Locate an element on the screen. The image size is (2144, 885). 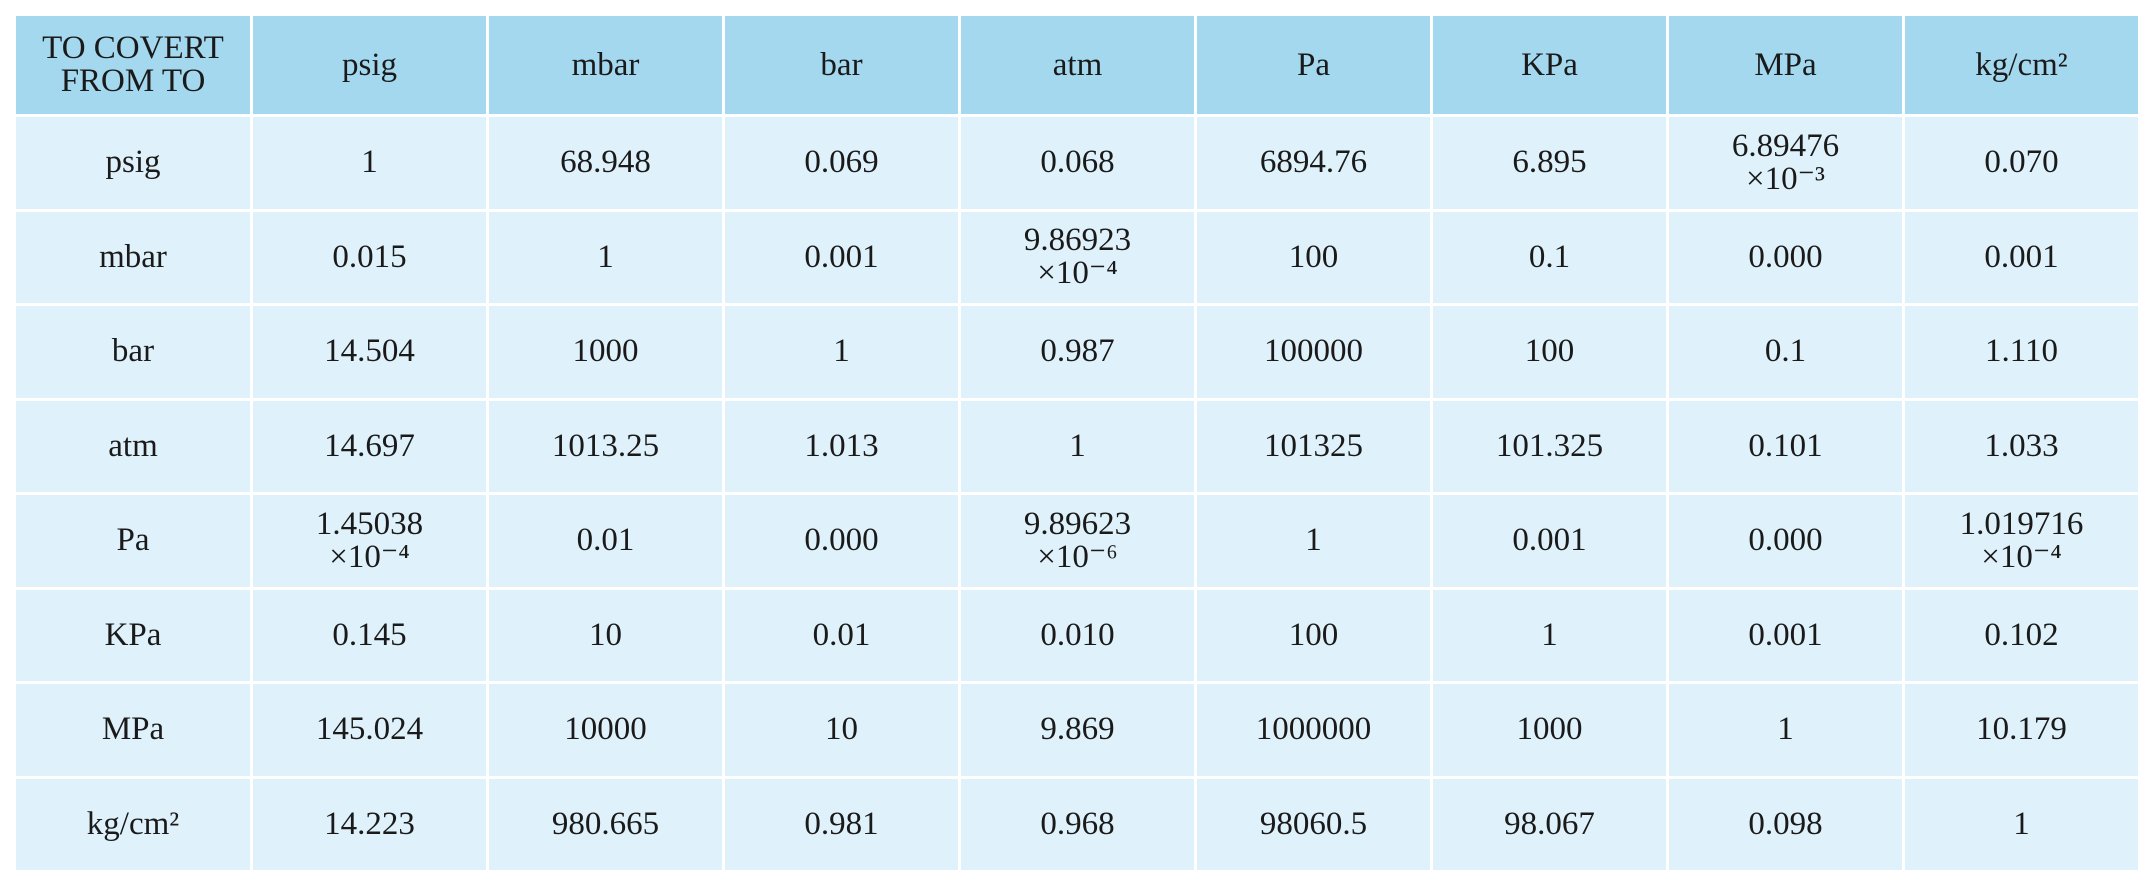
table-cell: 0.101 is located at coordinates (1785, 446).